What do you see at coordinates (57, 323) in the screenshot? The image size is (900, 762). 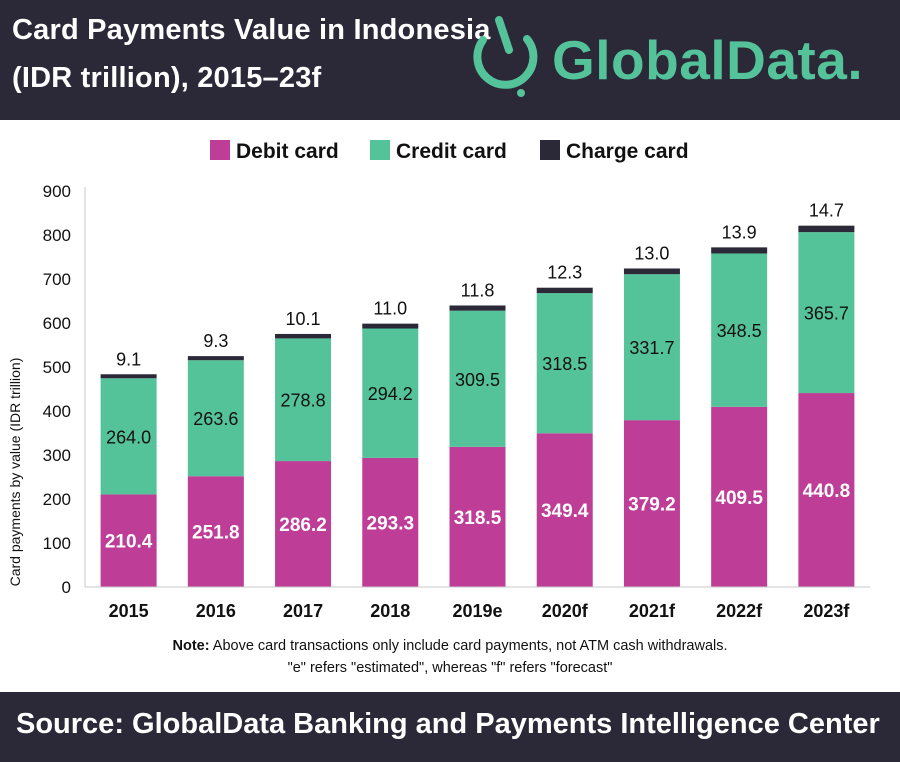 I see `y-tick-label: 600` at bounding box center [57, 323].